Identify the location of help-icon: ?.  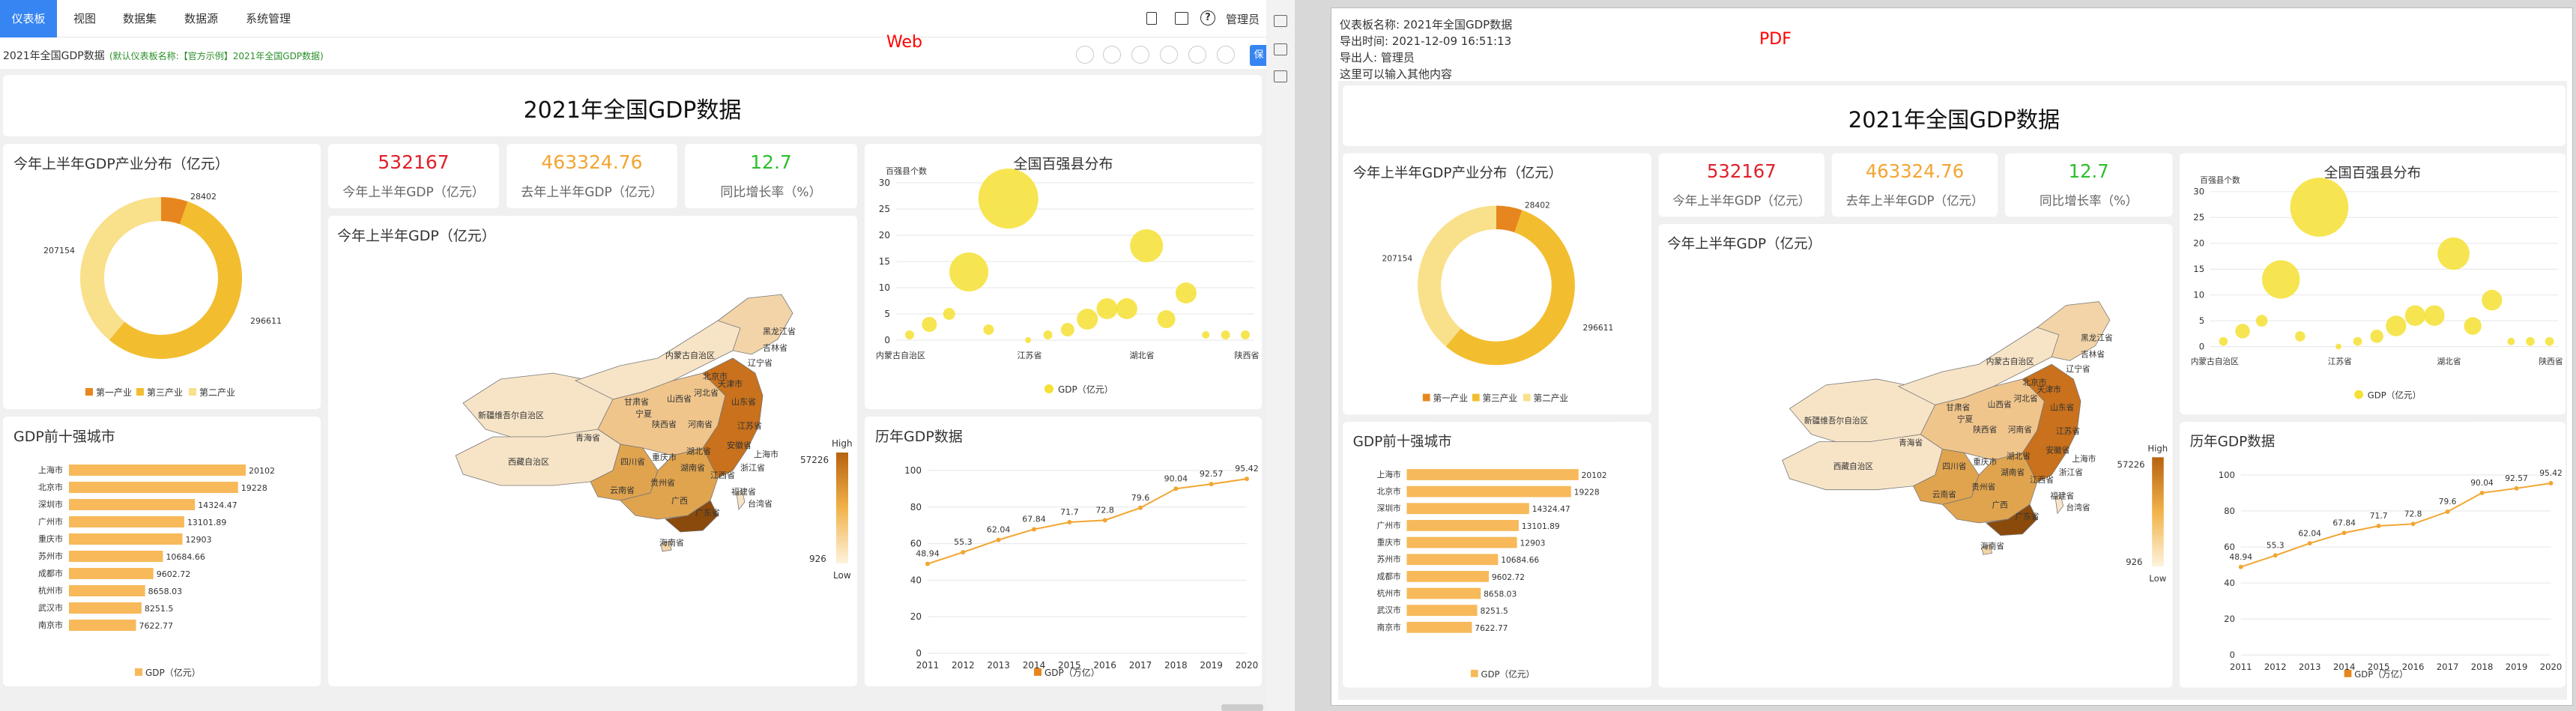
(1207, 17).